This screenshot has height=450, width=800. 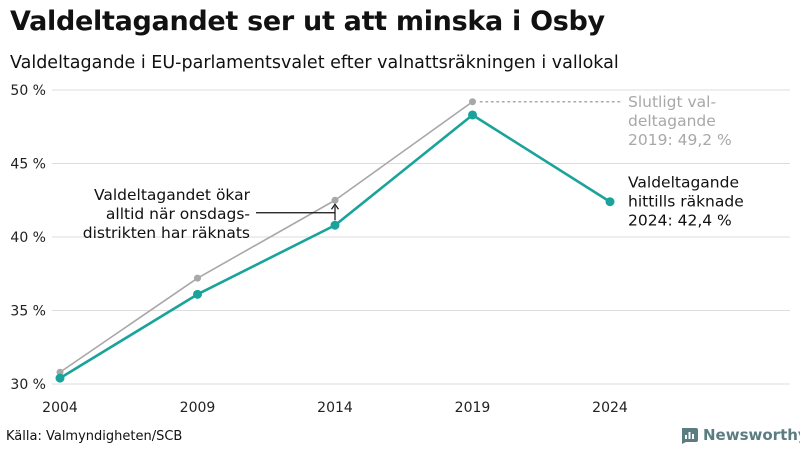 What do you see at coordinates (610, 408) in the screenshot?
I see `x-tick-label: 2024` at bounding box center [610, 408].